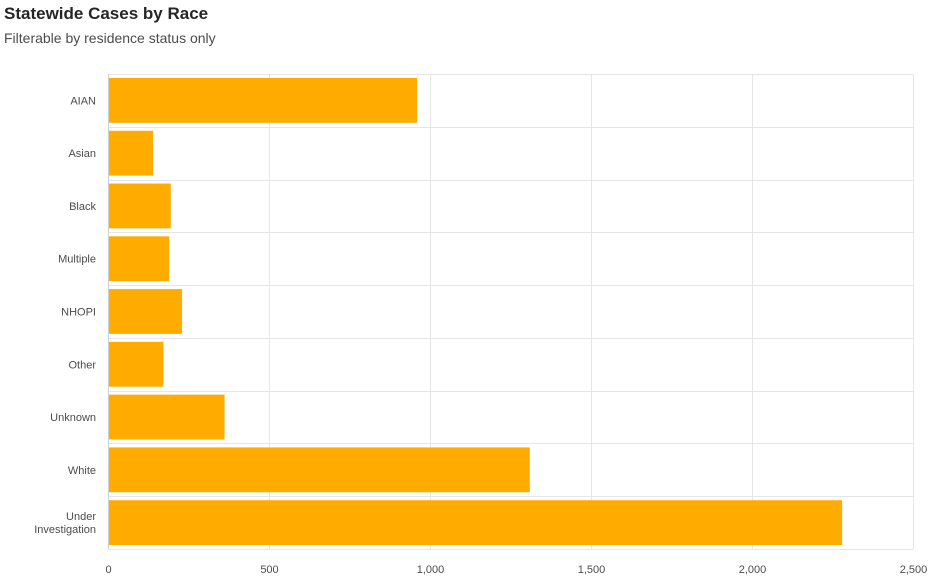  I want to click on x-tick-label: 2,000, so click(753, 570).